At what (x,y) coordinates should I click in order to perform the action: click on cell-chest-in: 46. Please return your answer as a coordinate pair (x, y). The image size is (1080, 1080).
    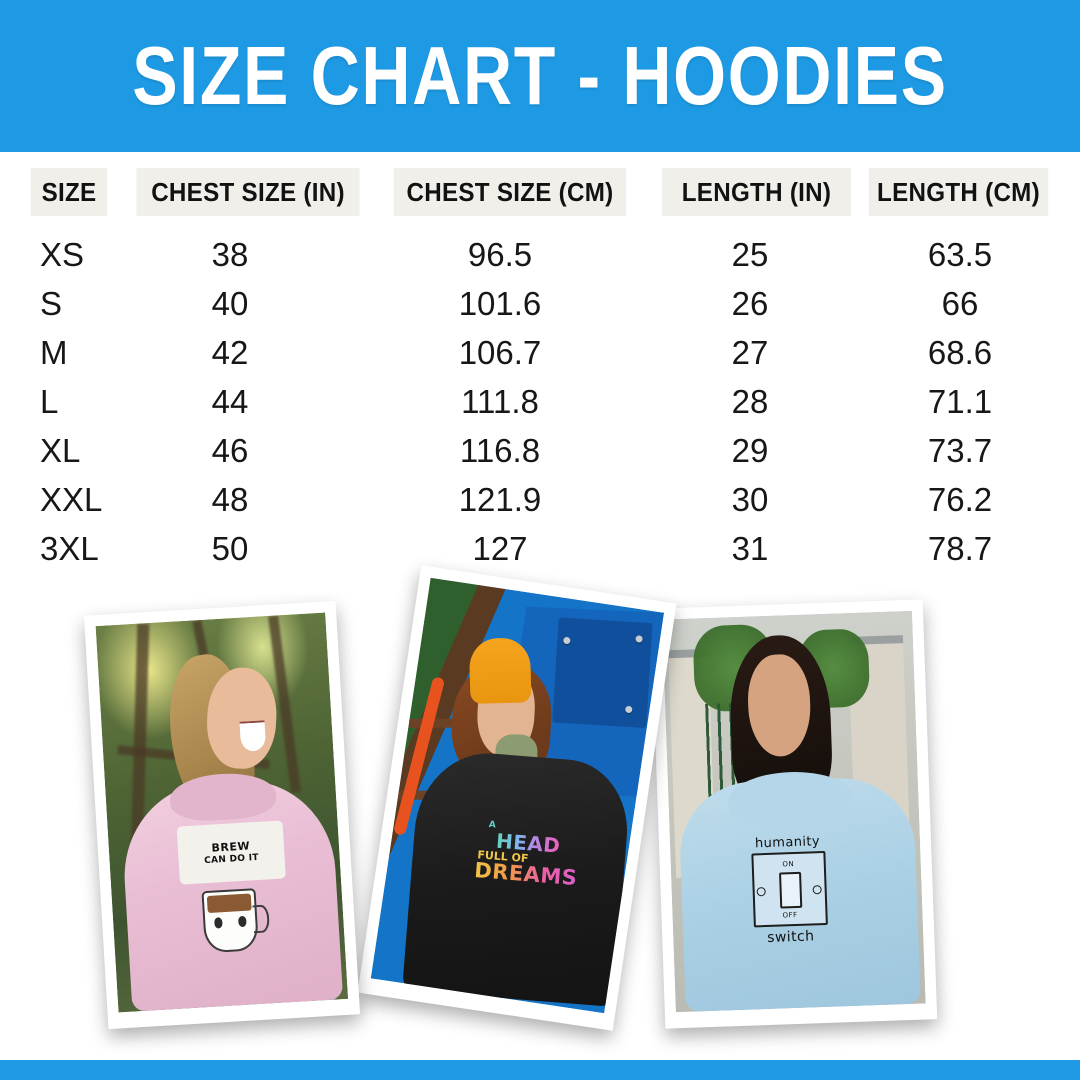
    Looking at the image, I should click on (230, 450).